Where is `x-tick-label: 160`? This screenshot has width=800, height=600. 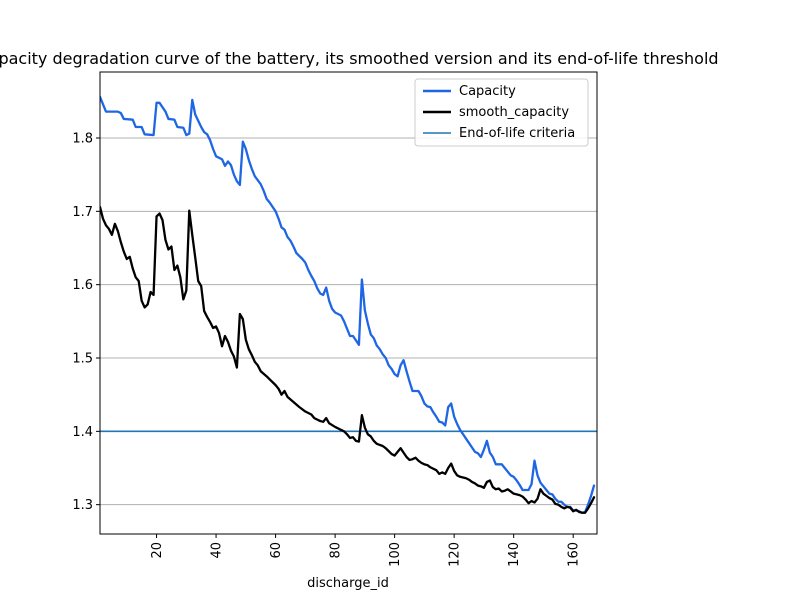 x-tick-label: 160 is located at coordinates (574, 554).